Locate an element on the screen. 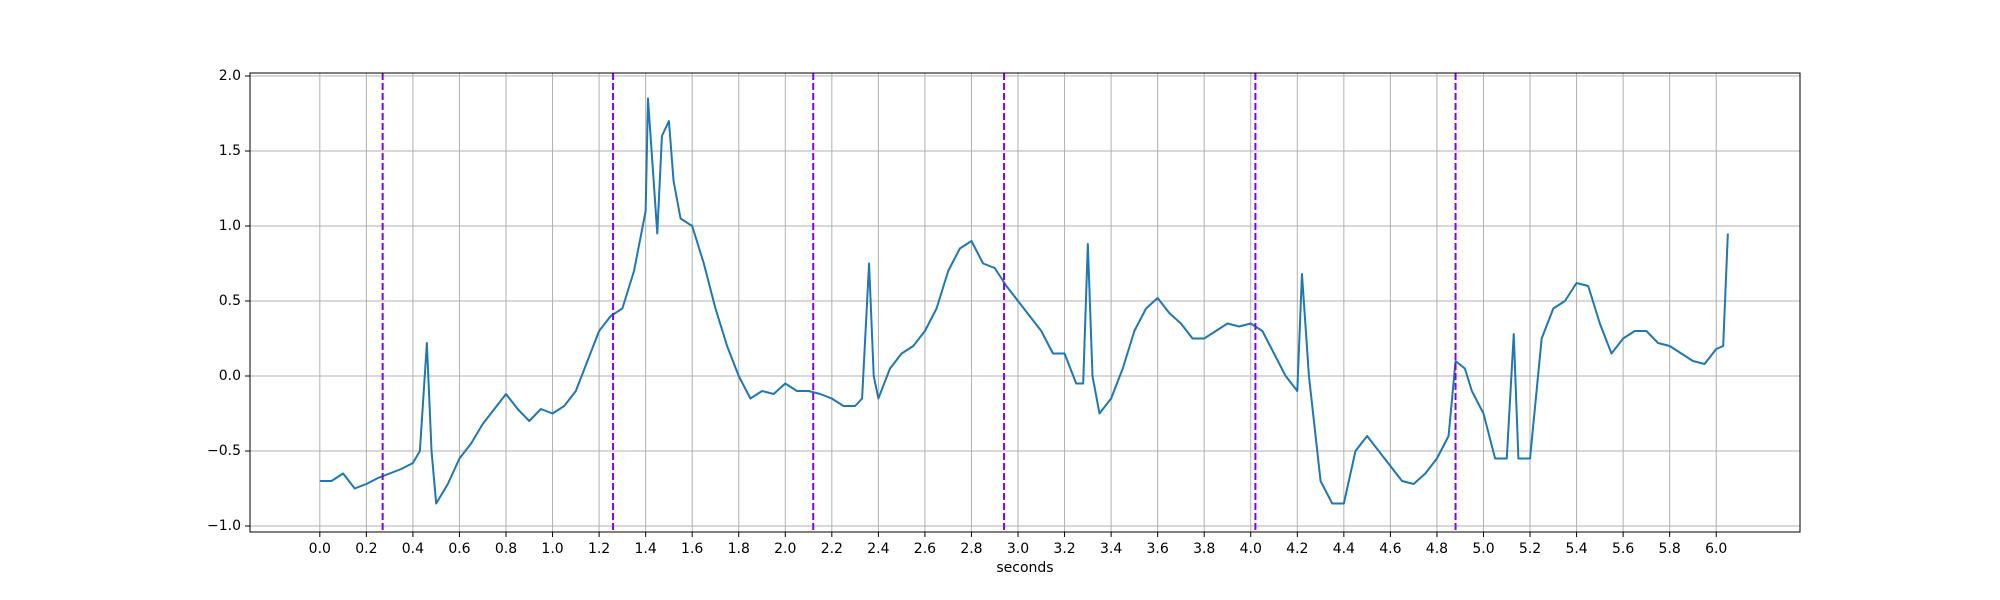  x-tick-label: 5.6 is located at coordinates (1623, 549).